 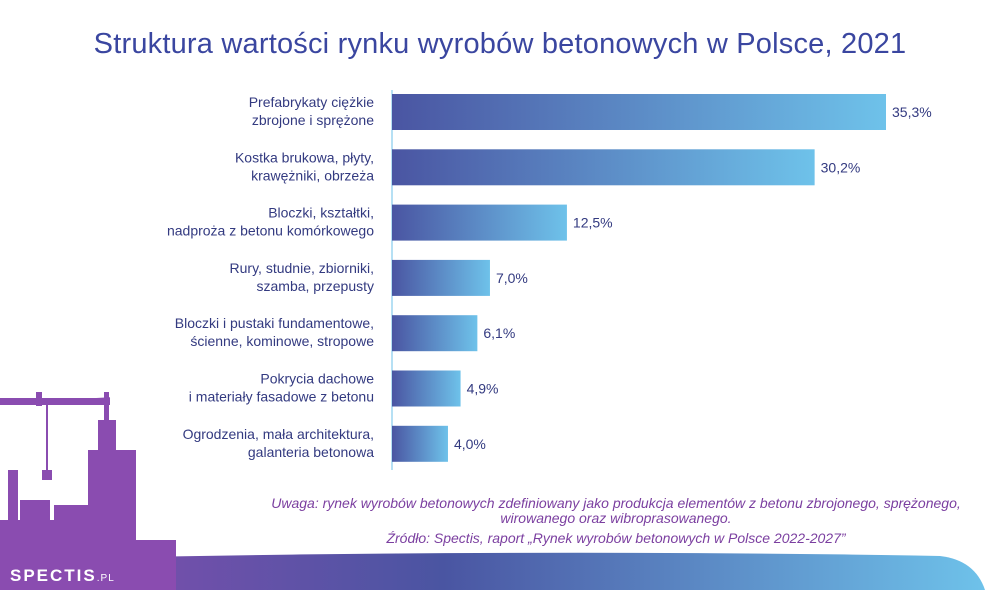 What do you see at coordinates (270, 231) in the screenshot?
I see `category-label: nadproża z betonu komórkowego` at bounding box center [270, 231].